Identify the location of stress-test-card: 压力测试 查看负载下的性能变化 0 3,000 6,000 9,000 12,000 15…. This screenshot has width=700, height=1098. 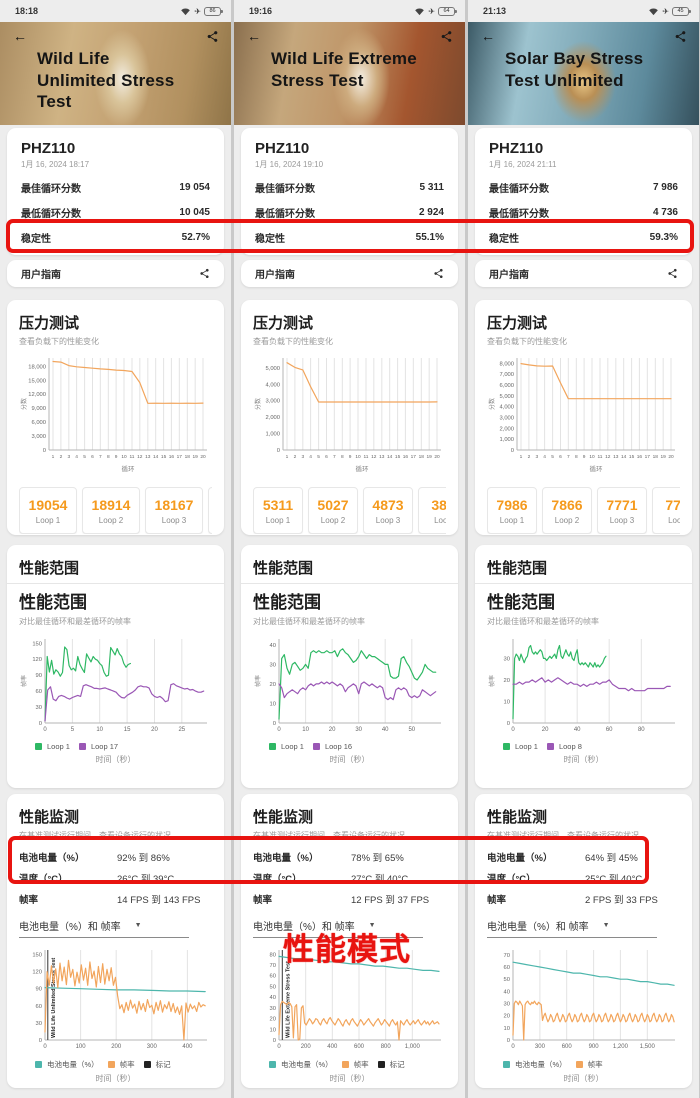
(115, 417).